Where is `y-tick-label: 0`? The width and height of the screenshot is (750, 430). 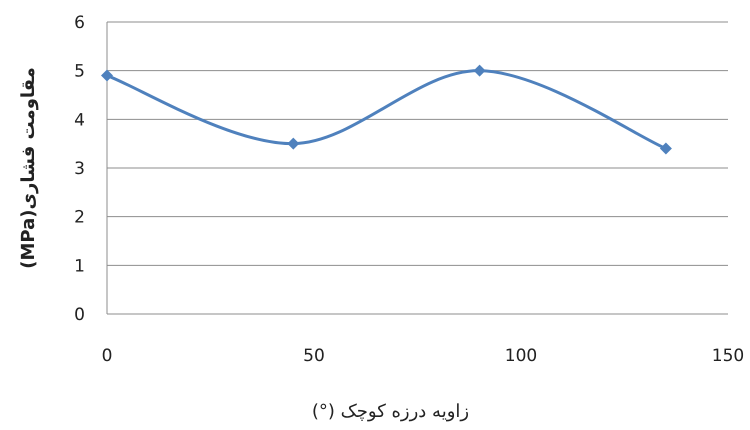
y-tick-label: 0 is located at coordinates (79, 315).